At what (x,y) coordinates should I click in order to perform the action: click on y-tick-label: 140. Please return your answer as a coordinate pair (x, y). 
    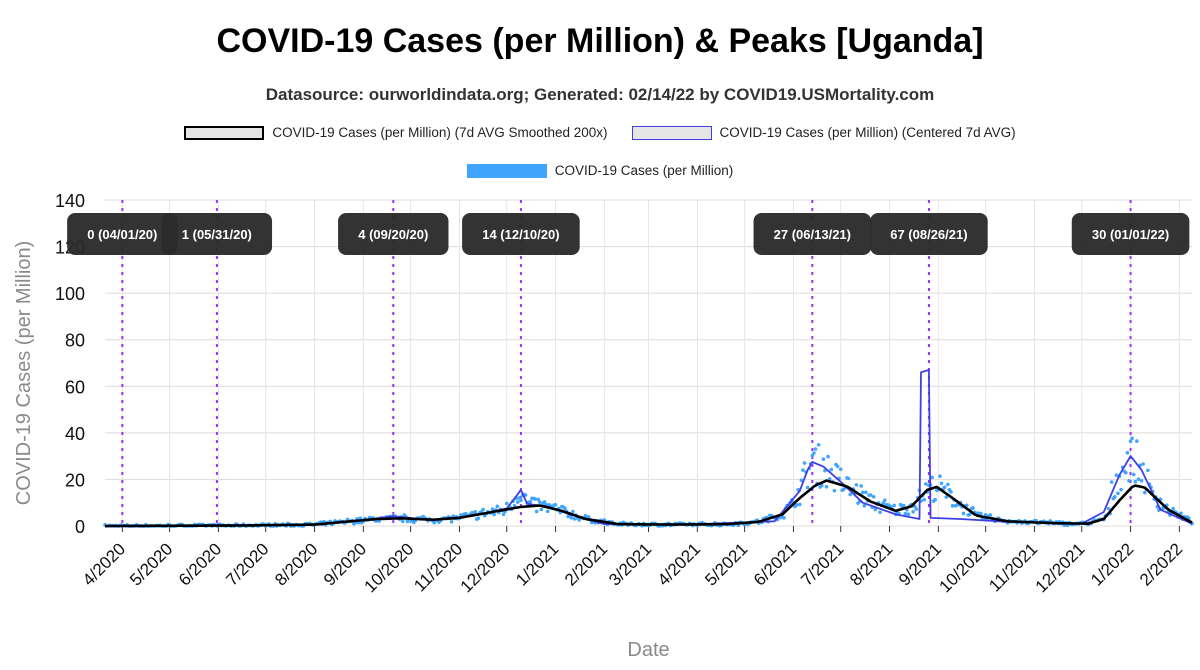
    Looking at the image, I should click on (70, 201).